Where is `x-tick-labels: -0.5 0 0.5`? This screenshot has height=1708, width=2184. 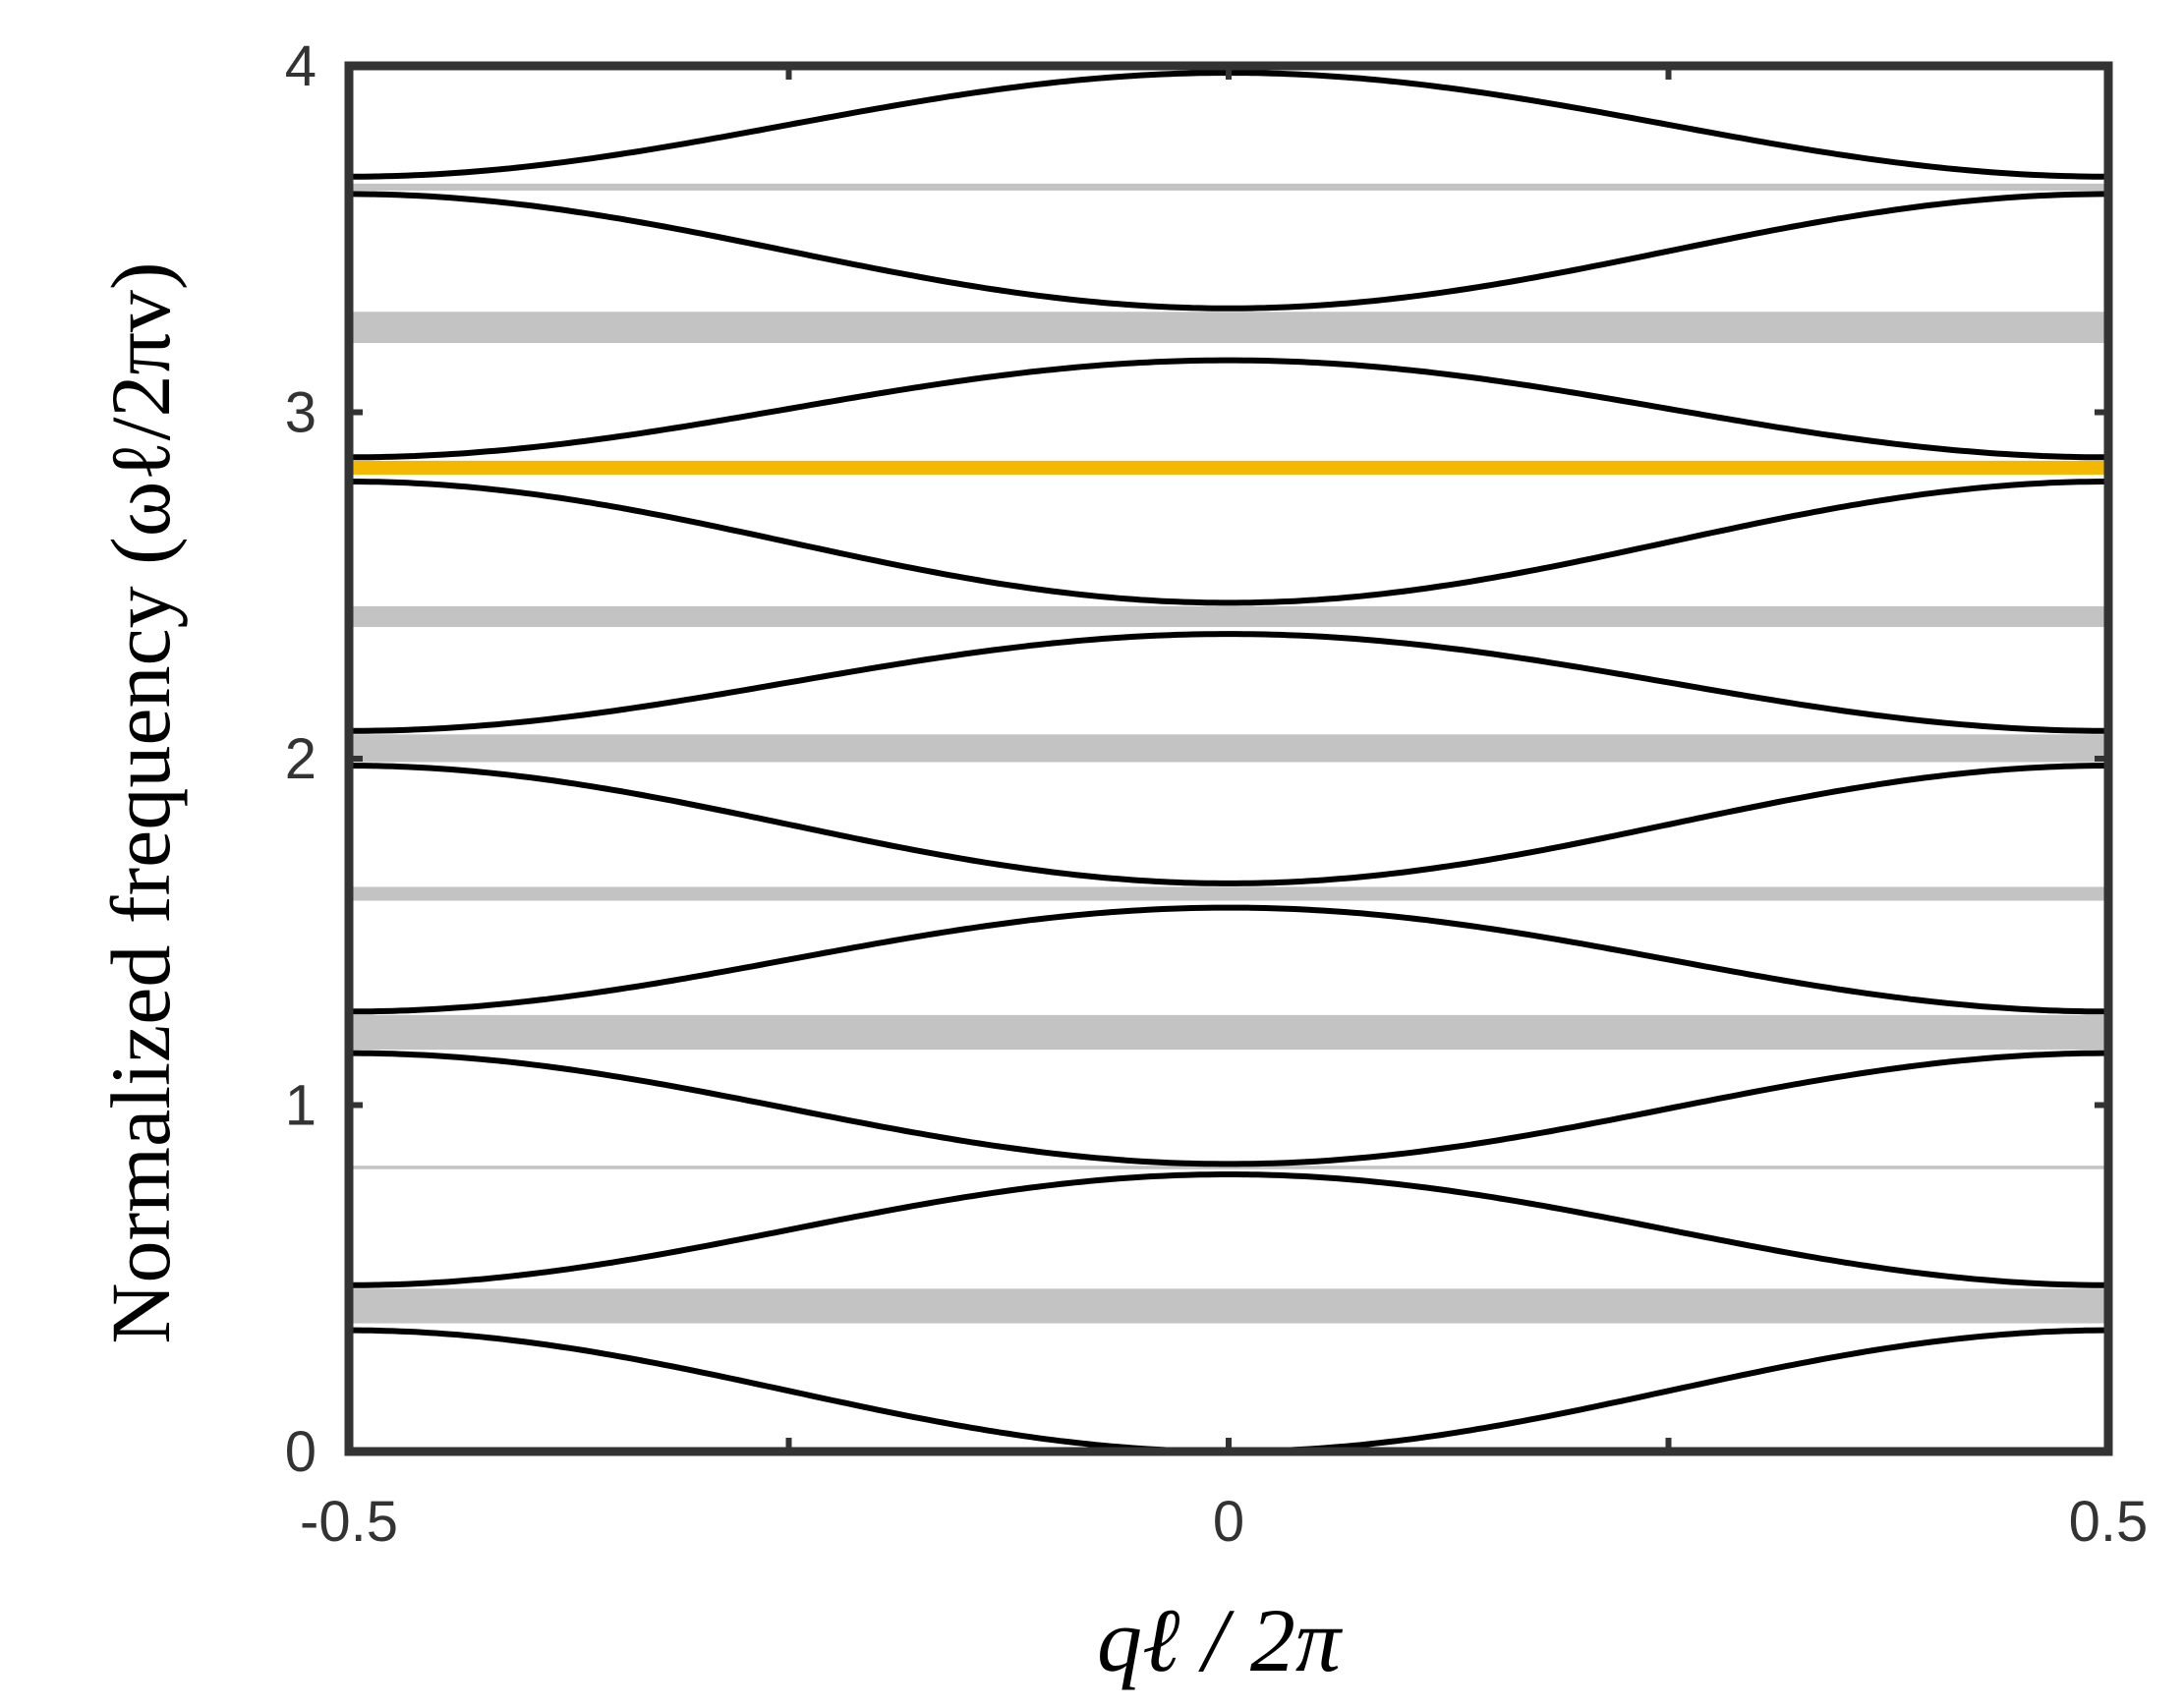
x-tick-labels: -0.5 0 0.5 is located at coordinates (1224, 1522).